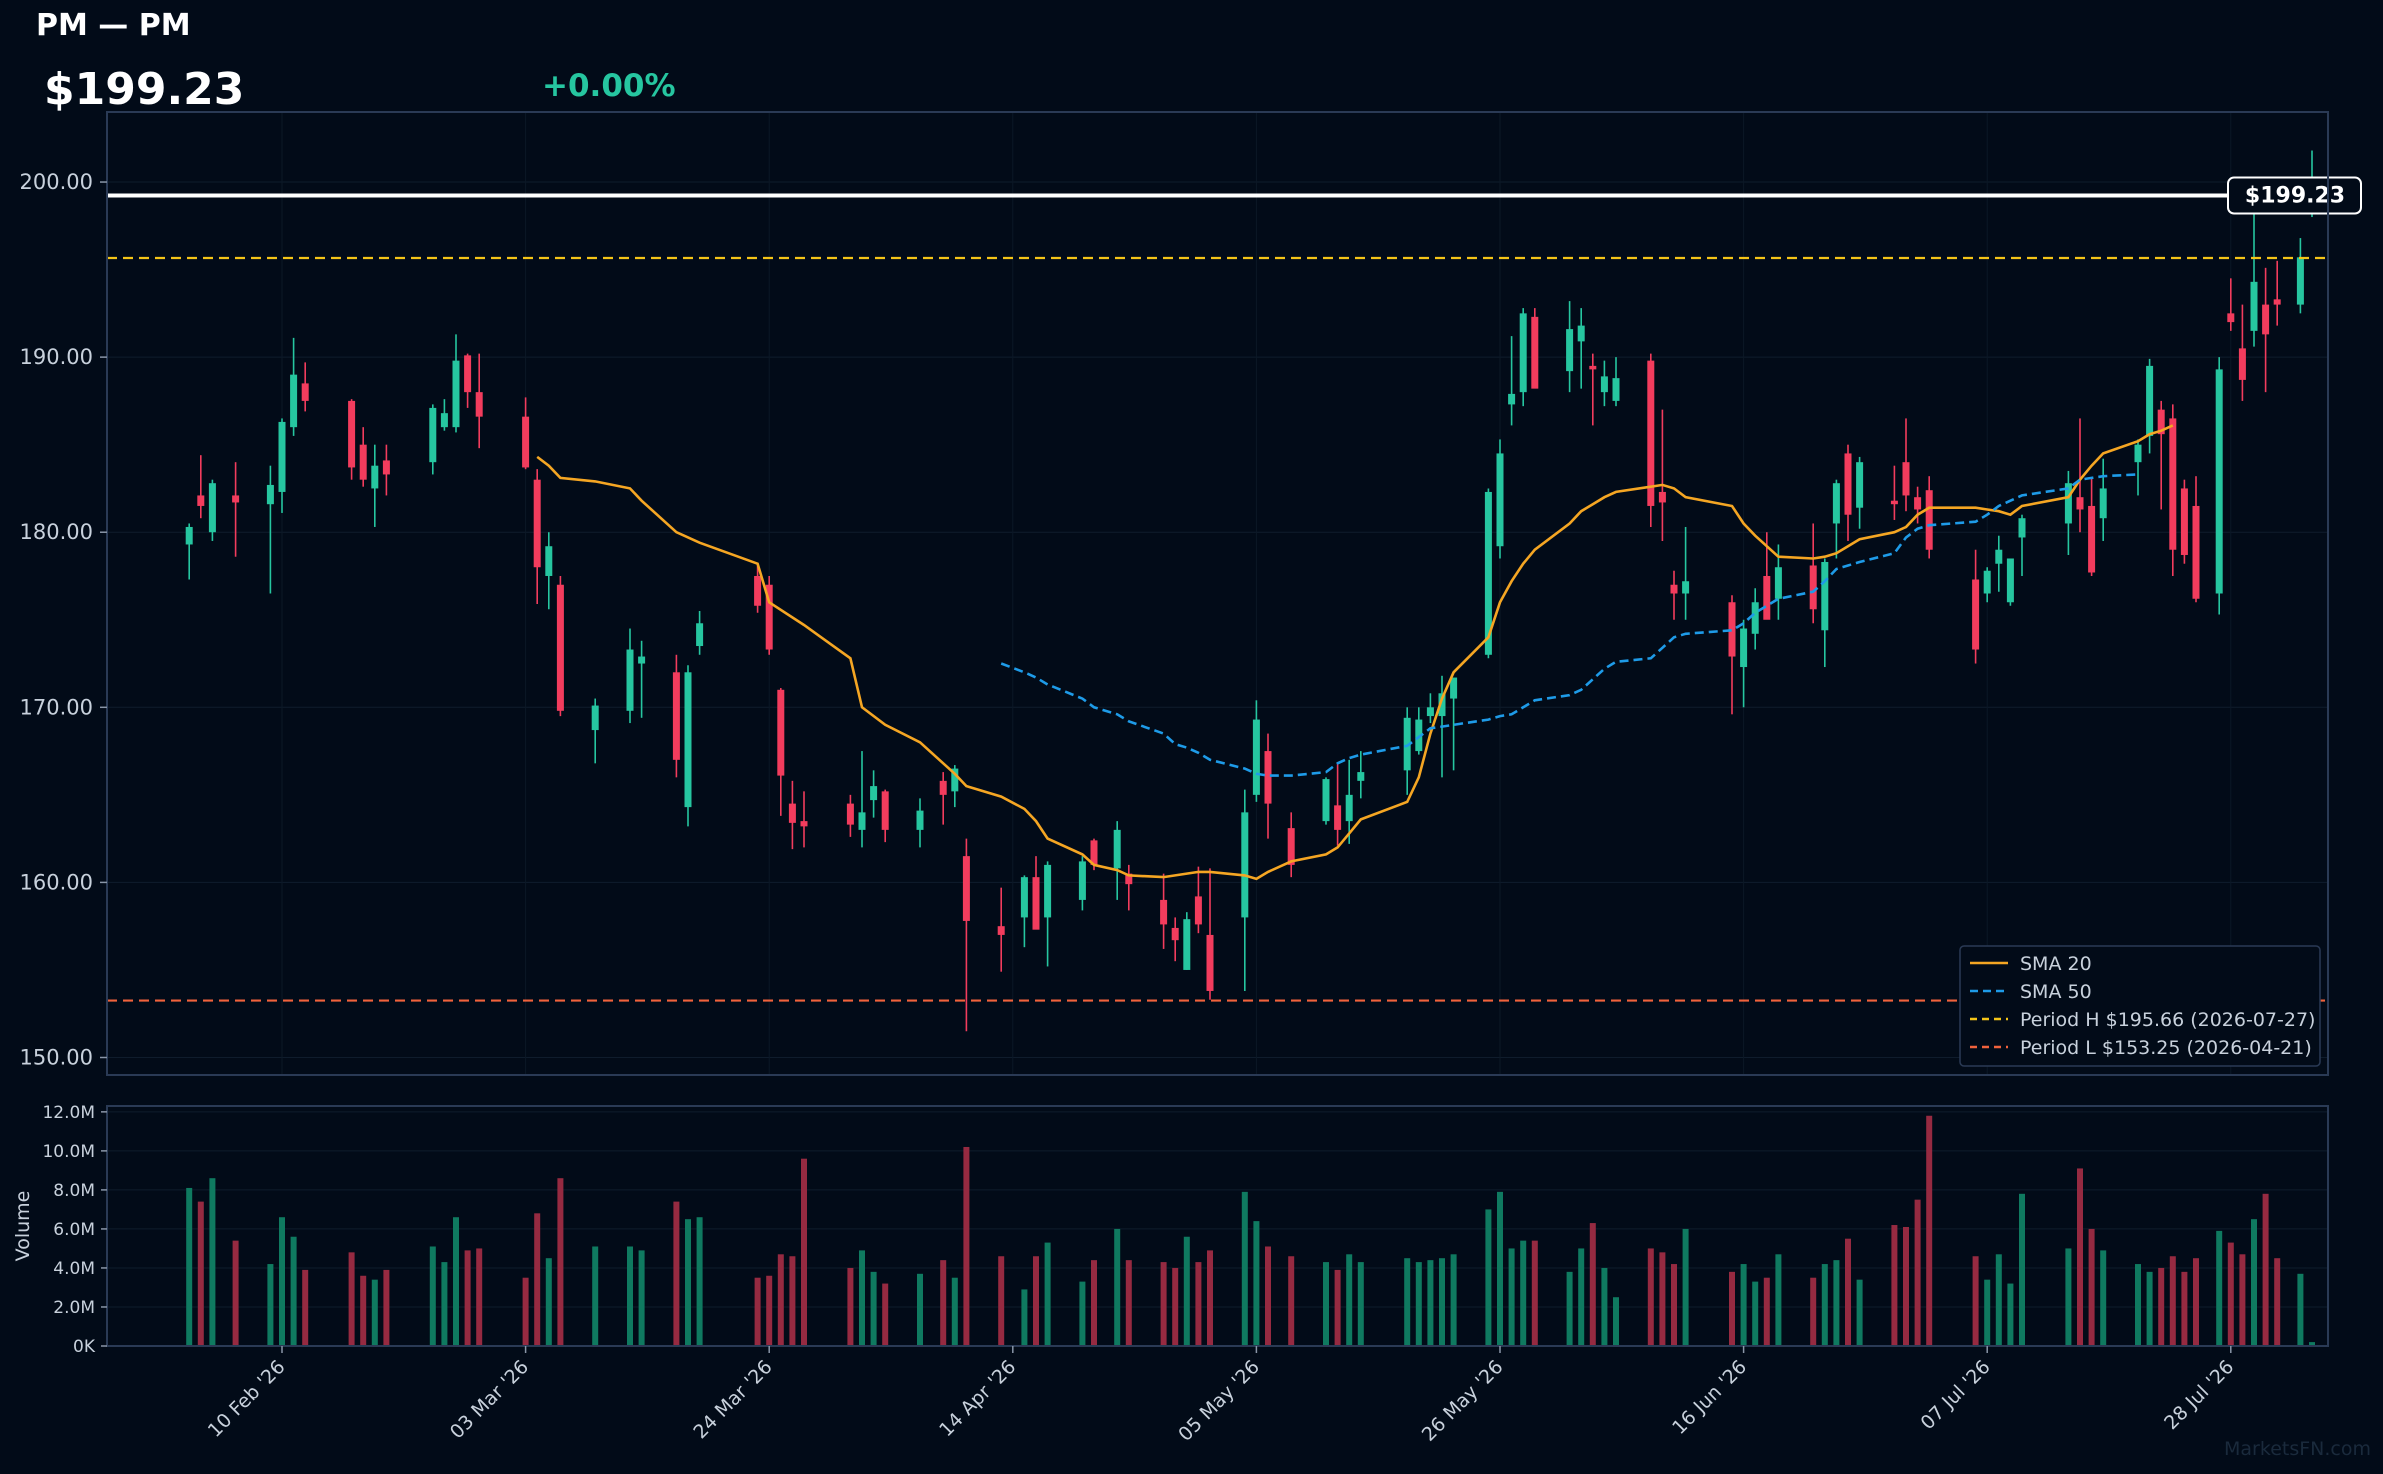 This screenshot has height=1474, width=2383. I want to click on x-tick-label: 26 May '26, so click(1463, 1401).